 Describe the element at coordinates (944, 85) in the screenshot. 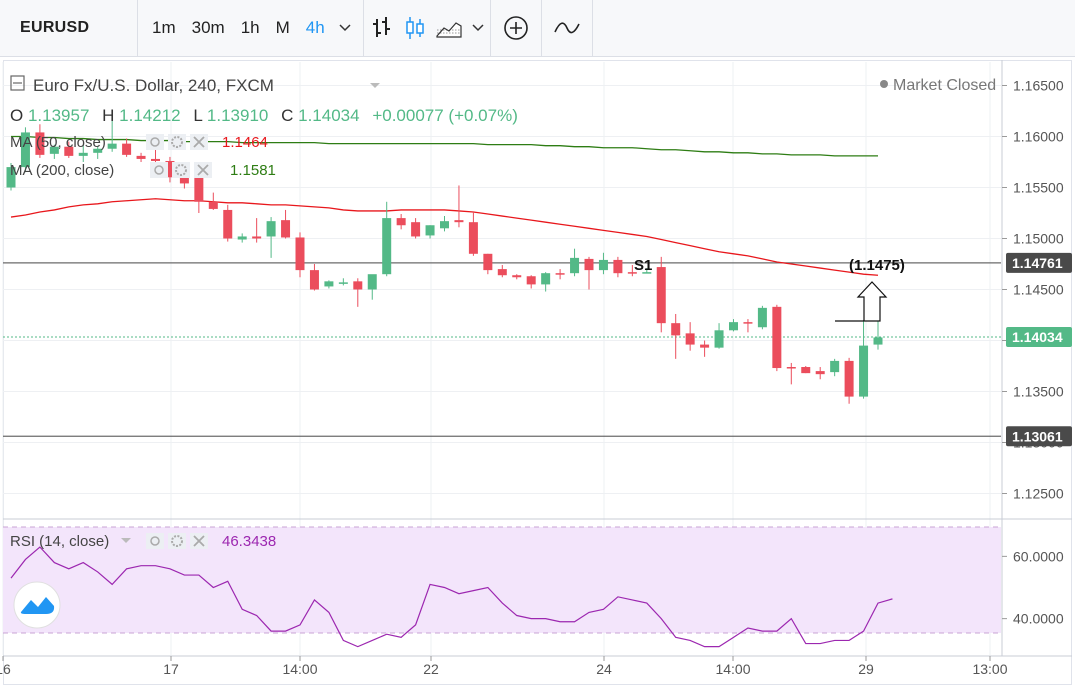

I see `market-status: Market Closed` at that location.